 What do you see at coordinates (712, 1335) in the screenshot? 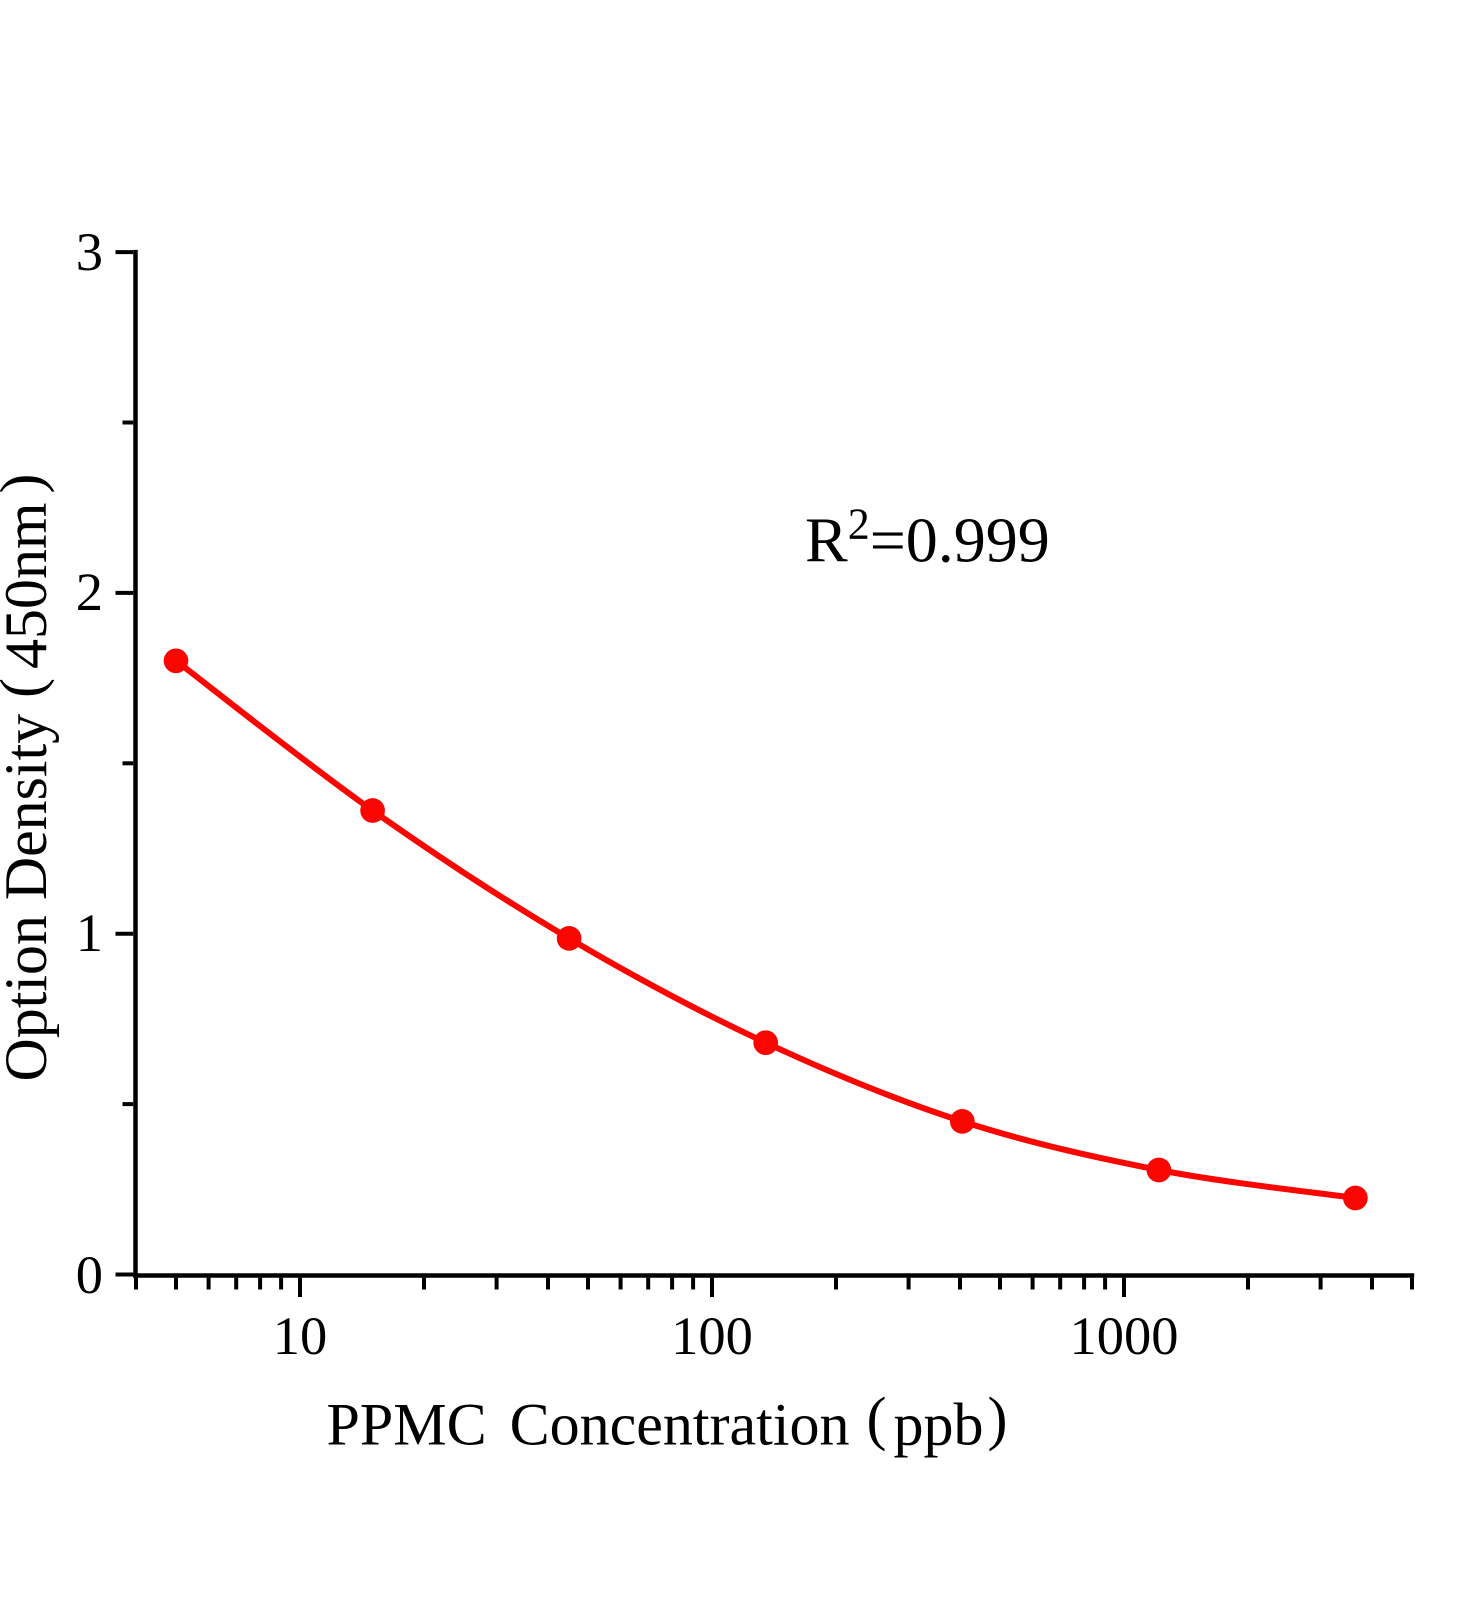
I see `svg-text: 100` at bounding box center [712, 1335].